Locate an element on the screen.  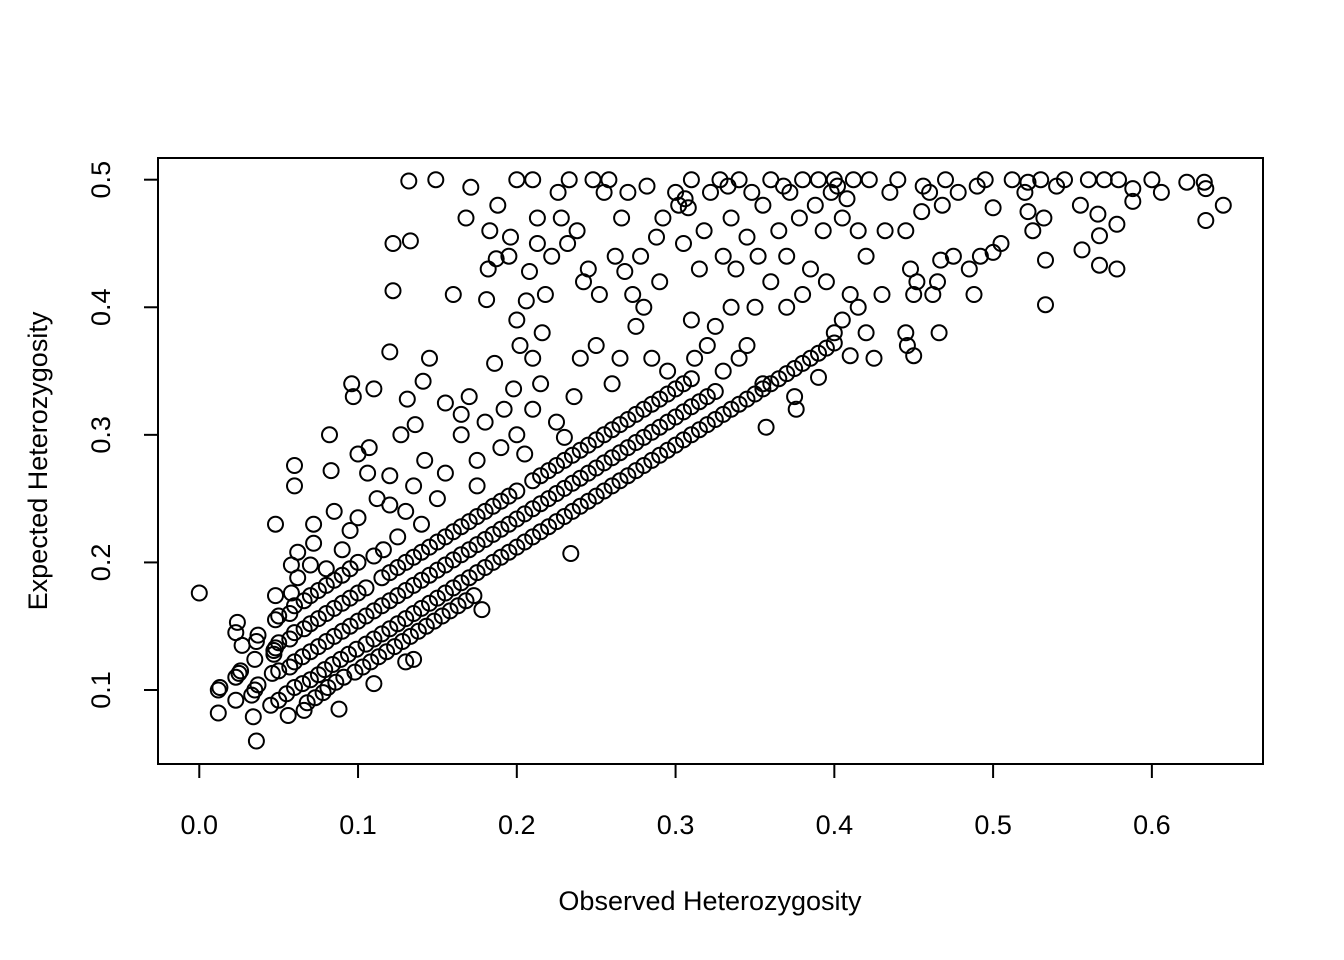
x-tick-label: 0.2 is located at coordinates (517, 825).